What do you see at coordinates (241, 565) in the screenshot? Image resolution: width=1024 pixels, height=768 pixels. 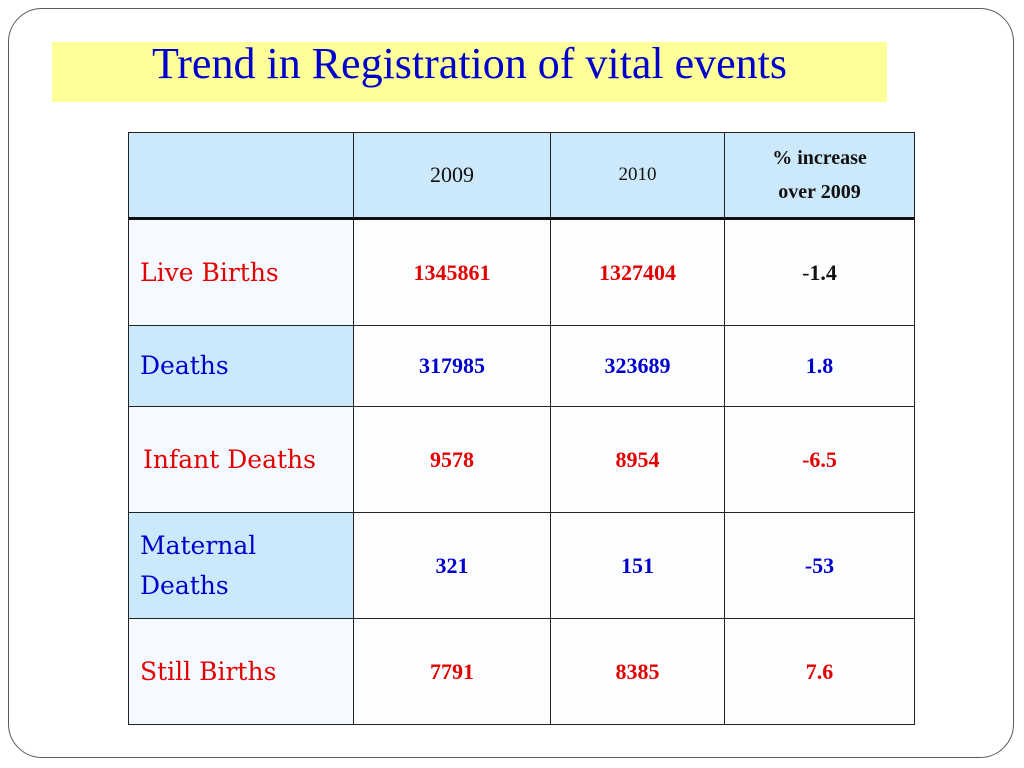 I see `row-label-maternal-deaths: Maternal Deaths` at bounding box center [241, 565].